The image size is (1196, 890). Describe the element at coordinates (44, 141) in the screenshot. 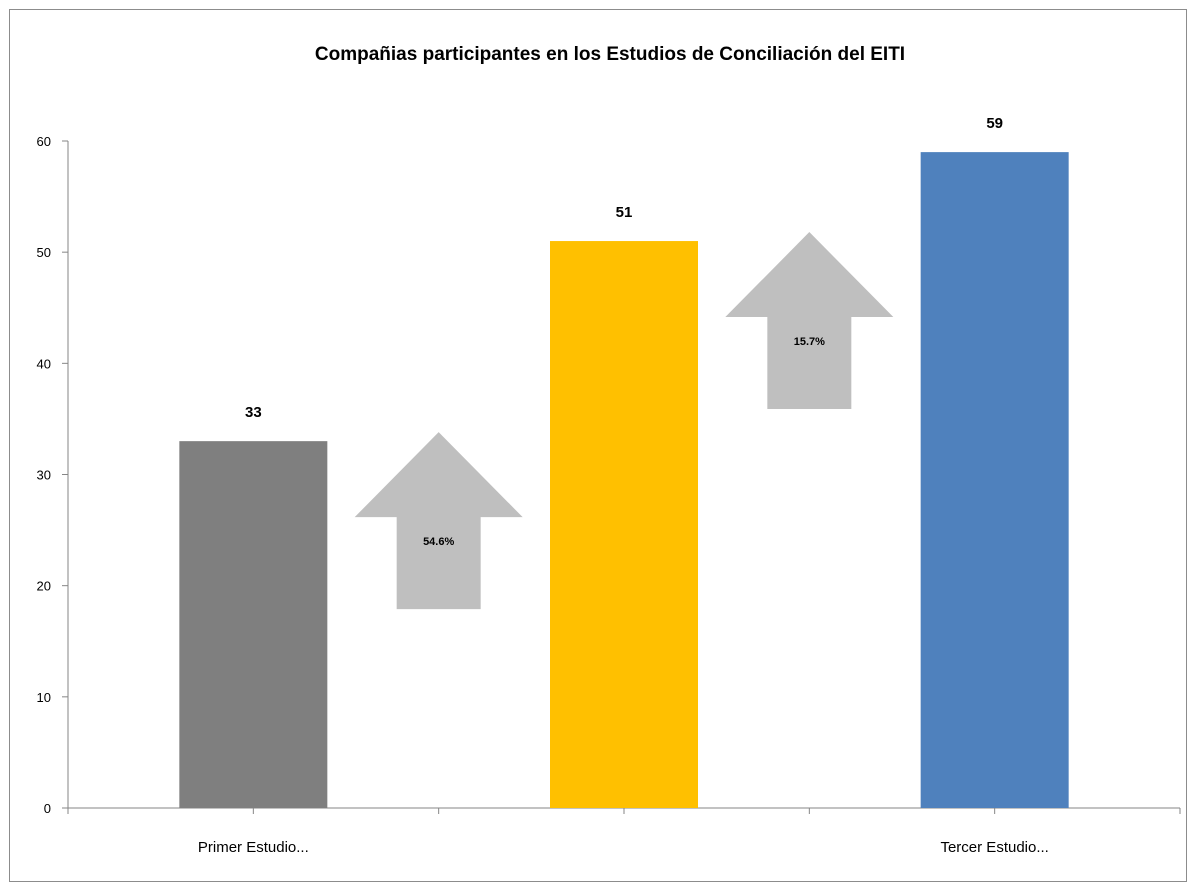

I see `y-tick-label: 60` at that location.